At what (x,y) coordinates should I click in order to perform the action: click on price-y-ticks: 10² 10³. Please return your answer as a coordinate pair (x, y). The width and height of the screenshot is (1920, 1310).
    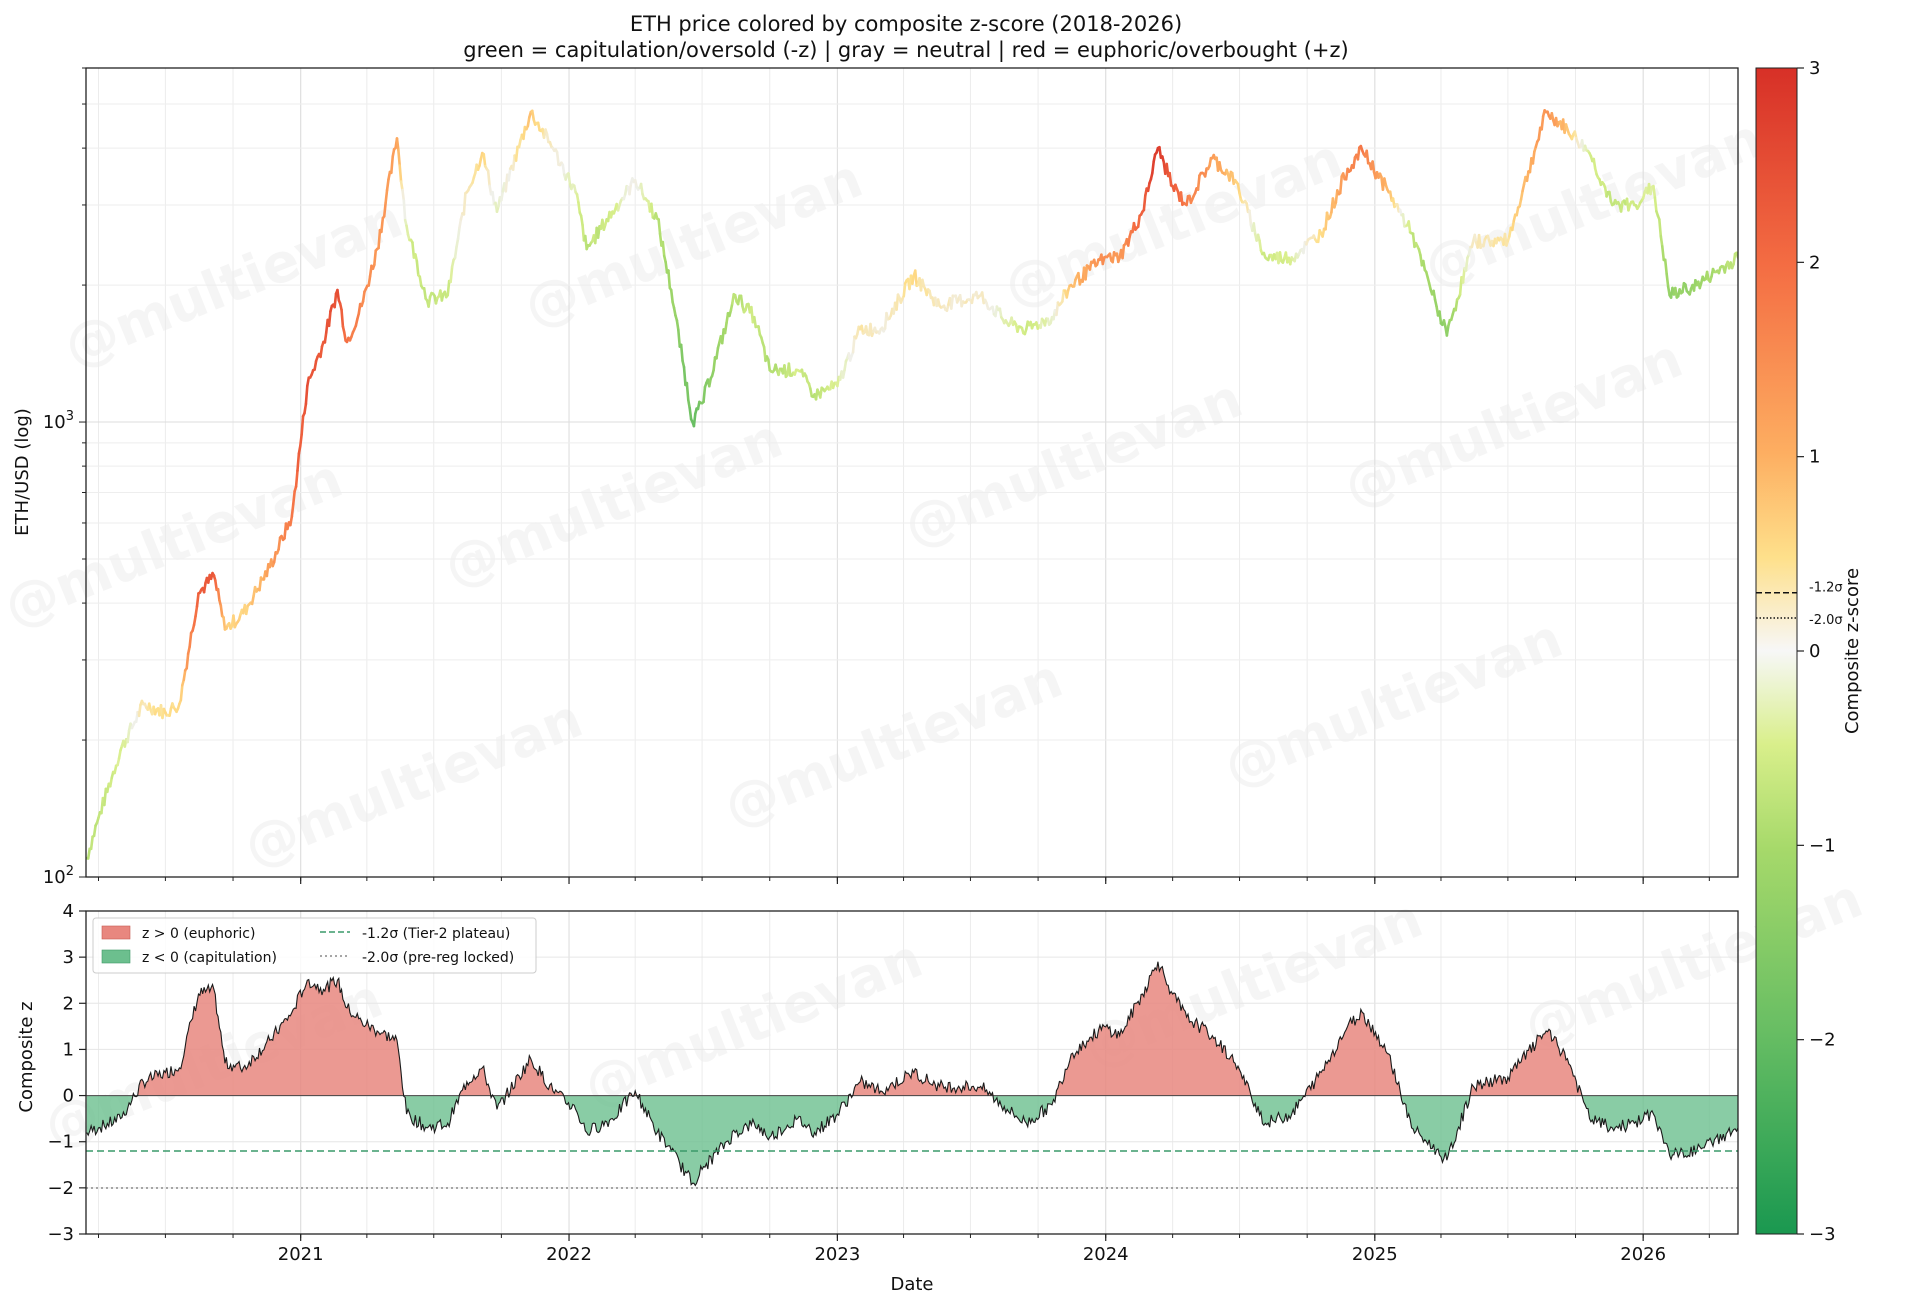
    Looking at the image, I should click on (64, 478).